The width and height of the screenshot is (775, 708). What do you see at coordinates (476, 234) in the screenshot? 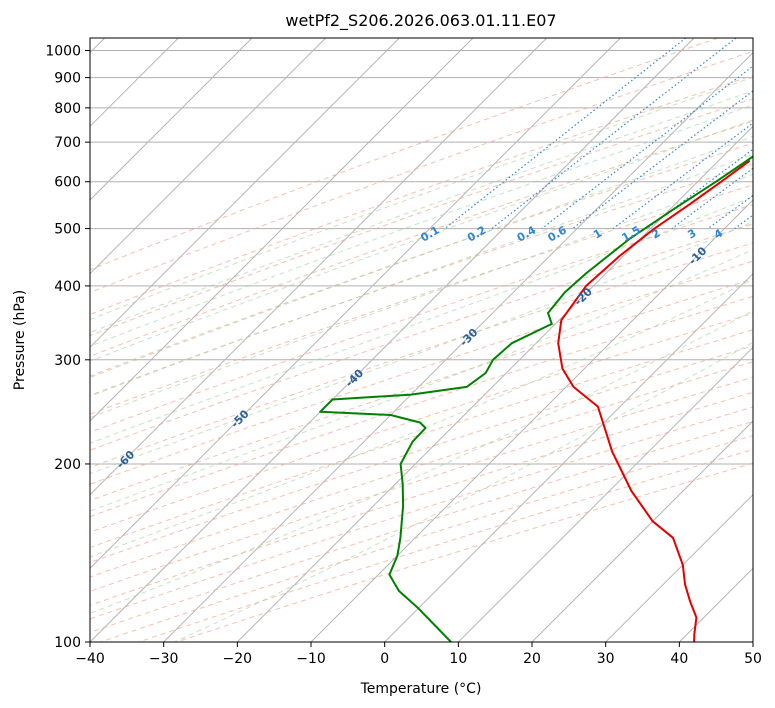
I see `mixing-ratio-label: 0.2` at bounding box center [476, 234].